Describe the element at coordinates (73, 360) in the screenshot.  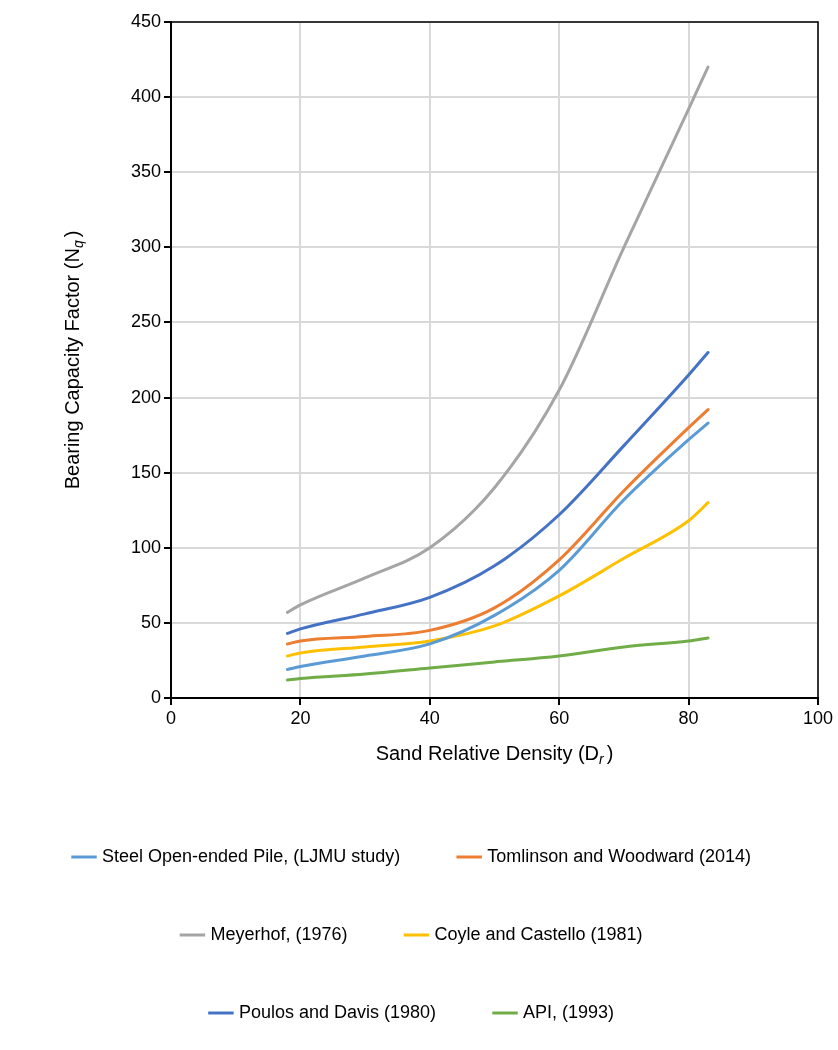
I see `y-axis-title: Bearing Capacity Factor (Nq)` at that location.